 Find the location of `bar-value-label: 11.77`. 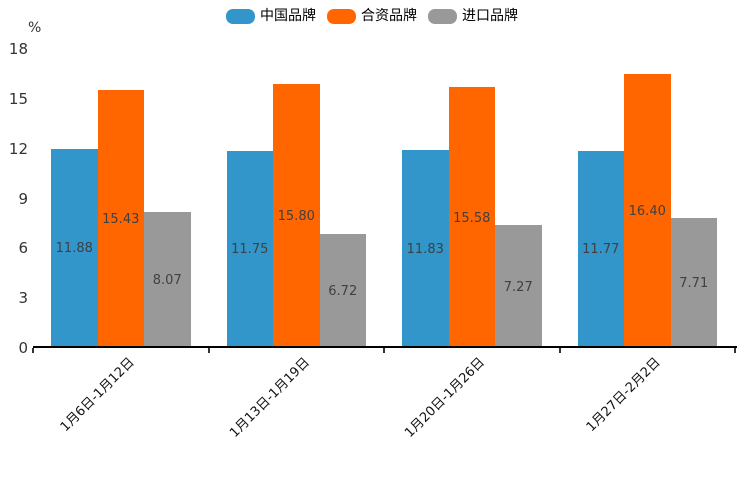

bar-value-label: 11.77 is located at coordinates (601, 250).